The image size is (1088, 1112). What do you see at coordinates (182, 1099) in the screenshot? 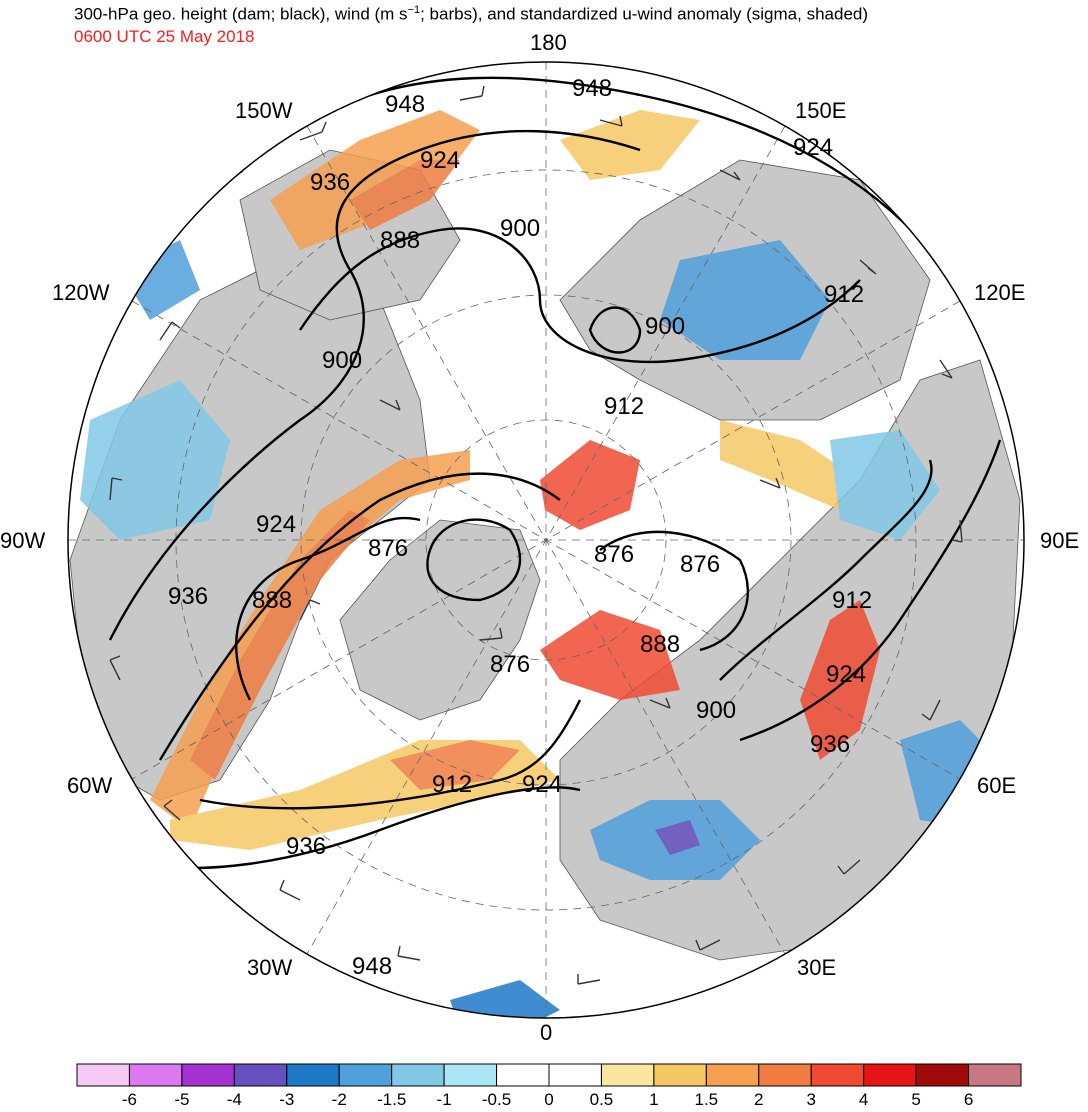
I see `colorbar-tick-label: -5` at bounding box center [182, 1099].